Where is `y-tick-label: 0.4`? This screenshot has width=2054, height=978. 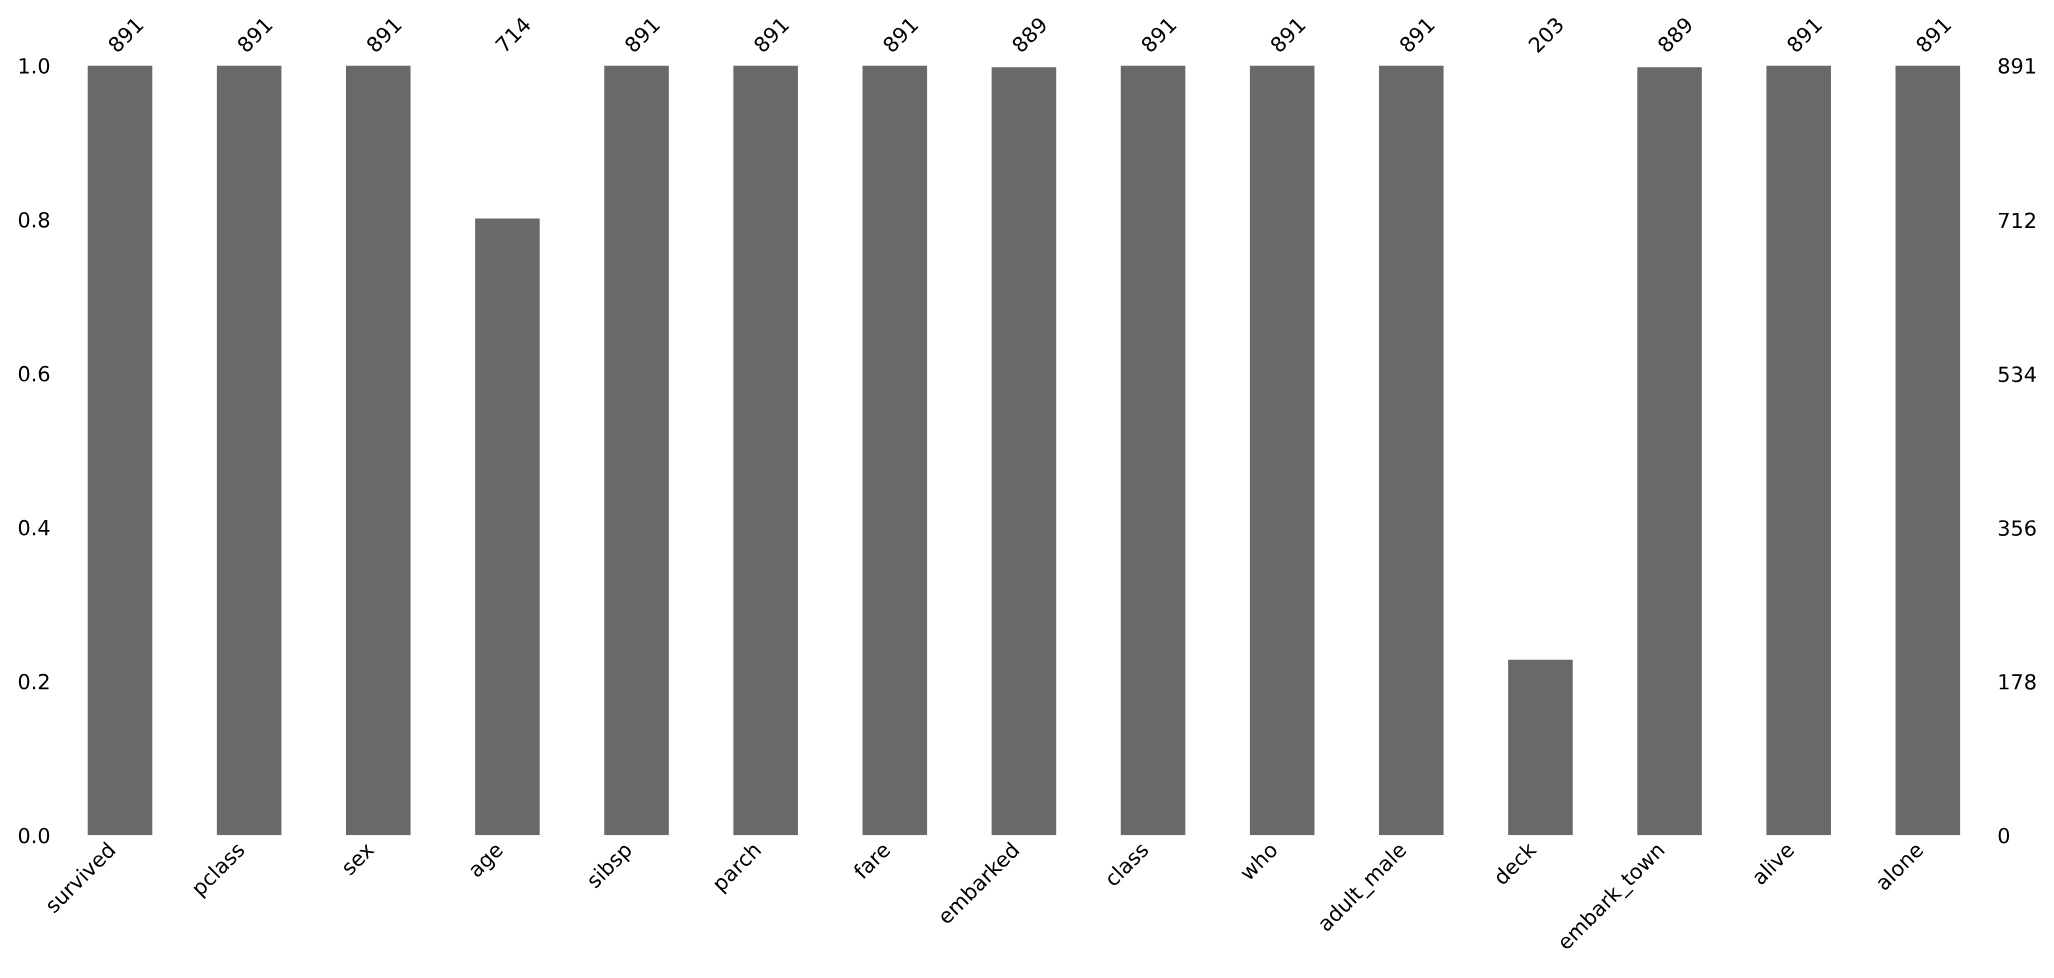 y-tick-label: 0.4 is located at coordinates (34, 527).